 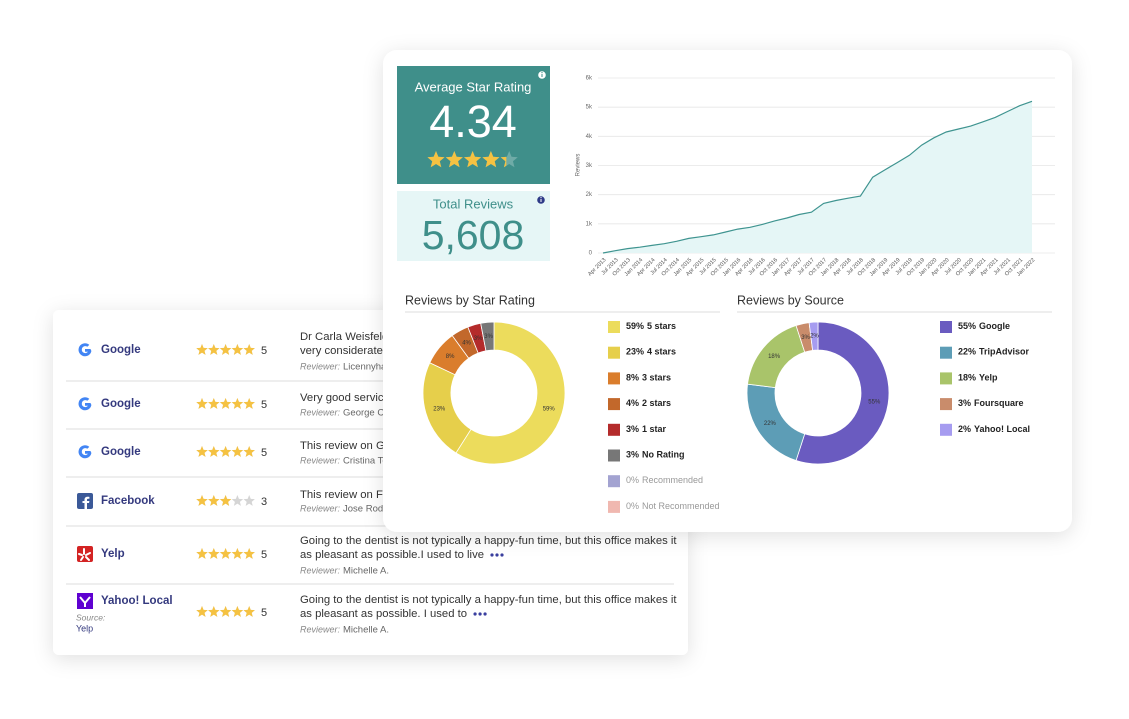 What do you see at coordinates (673, 506) in the screenshot?
I see `legend-label: 0% Not Recommended` at bounding box center [673, 506].